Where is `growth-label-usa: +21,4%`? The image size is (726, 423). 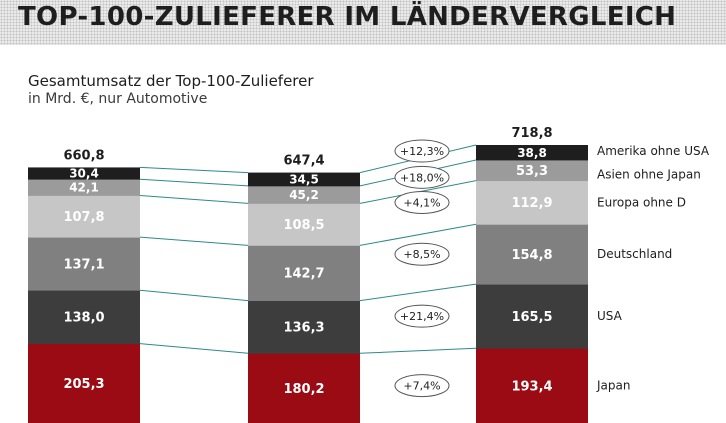 growth-label-usa: +21,4% is located at coordinates (422, 316).